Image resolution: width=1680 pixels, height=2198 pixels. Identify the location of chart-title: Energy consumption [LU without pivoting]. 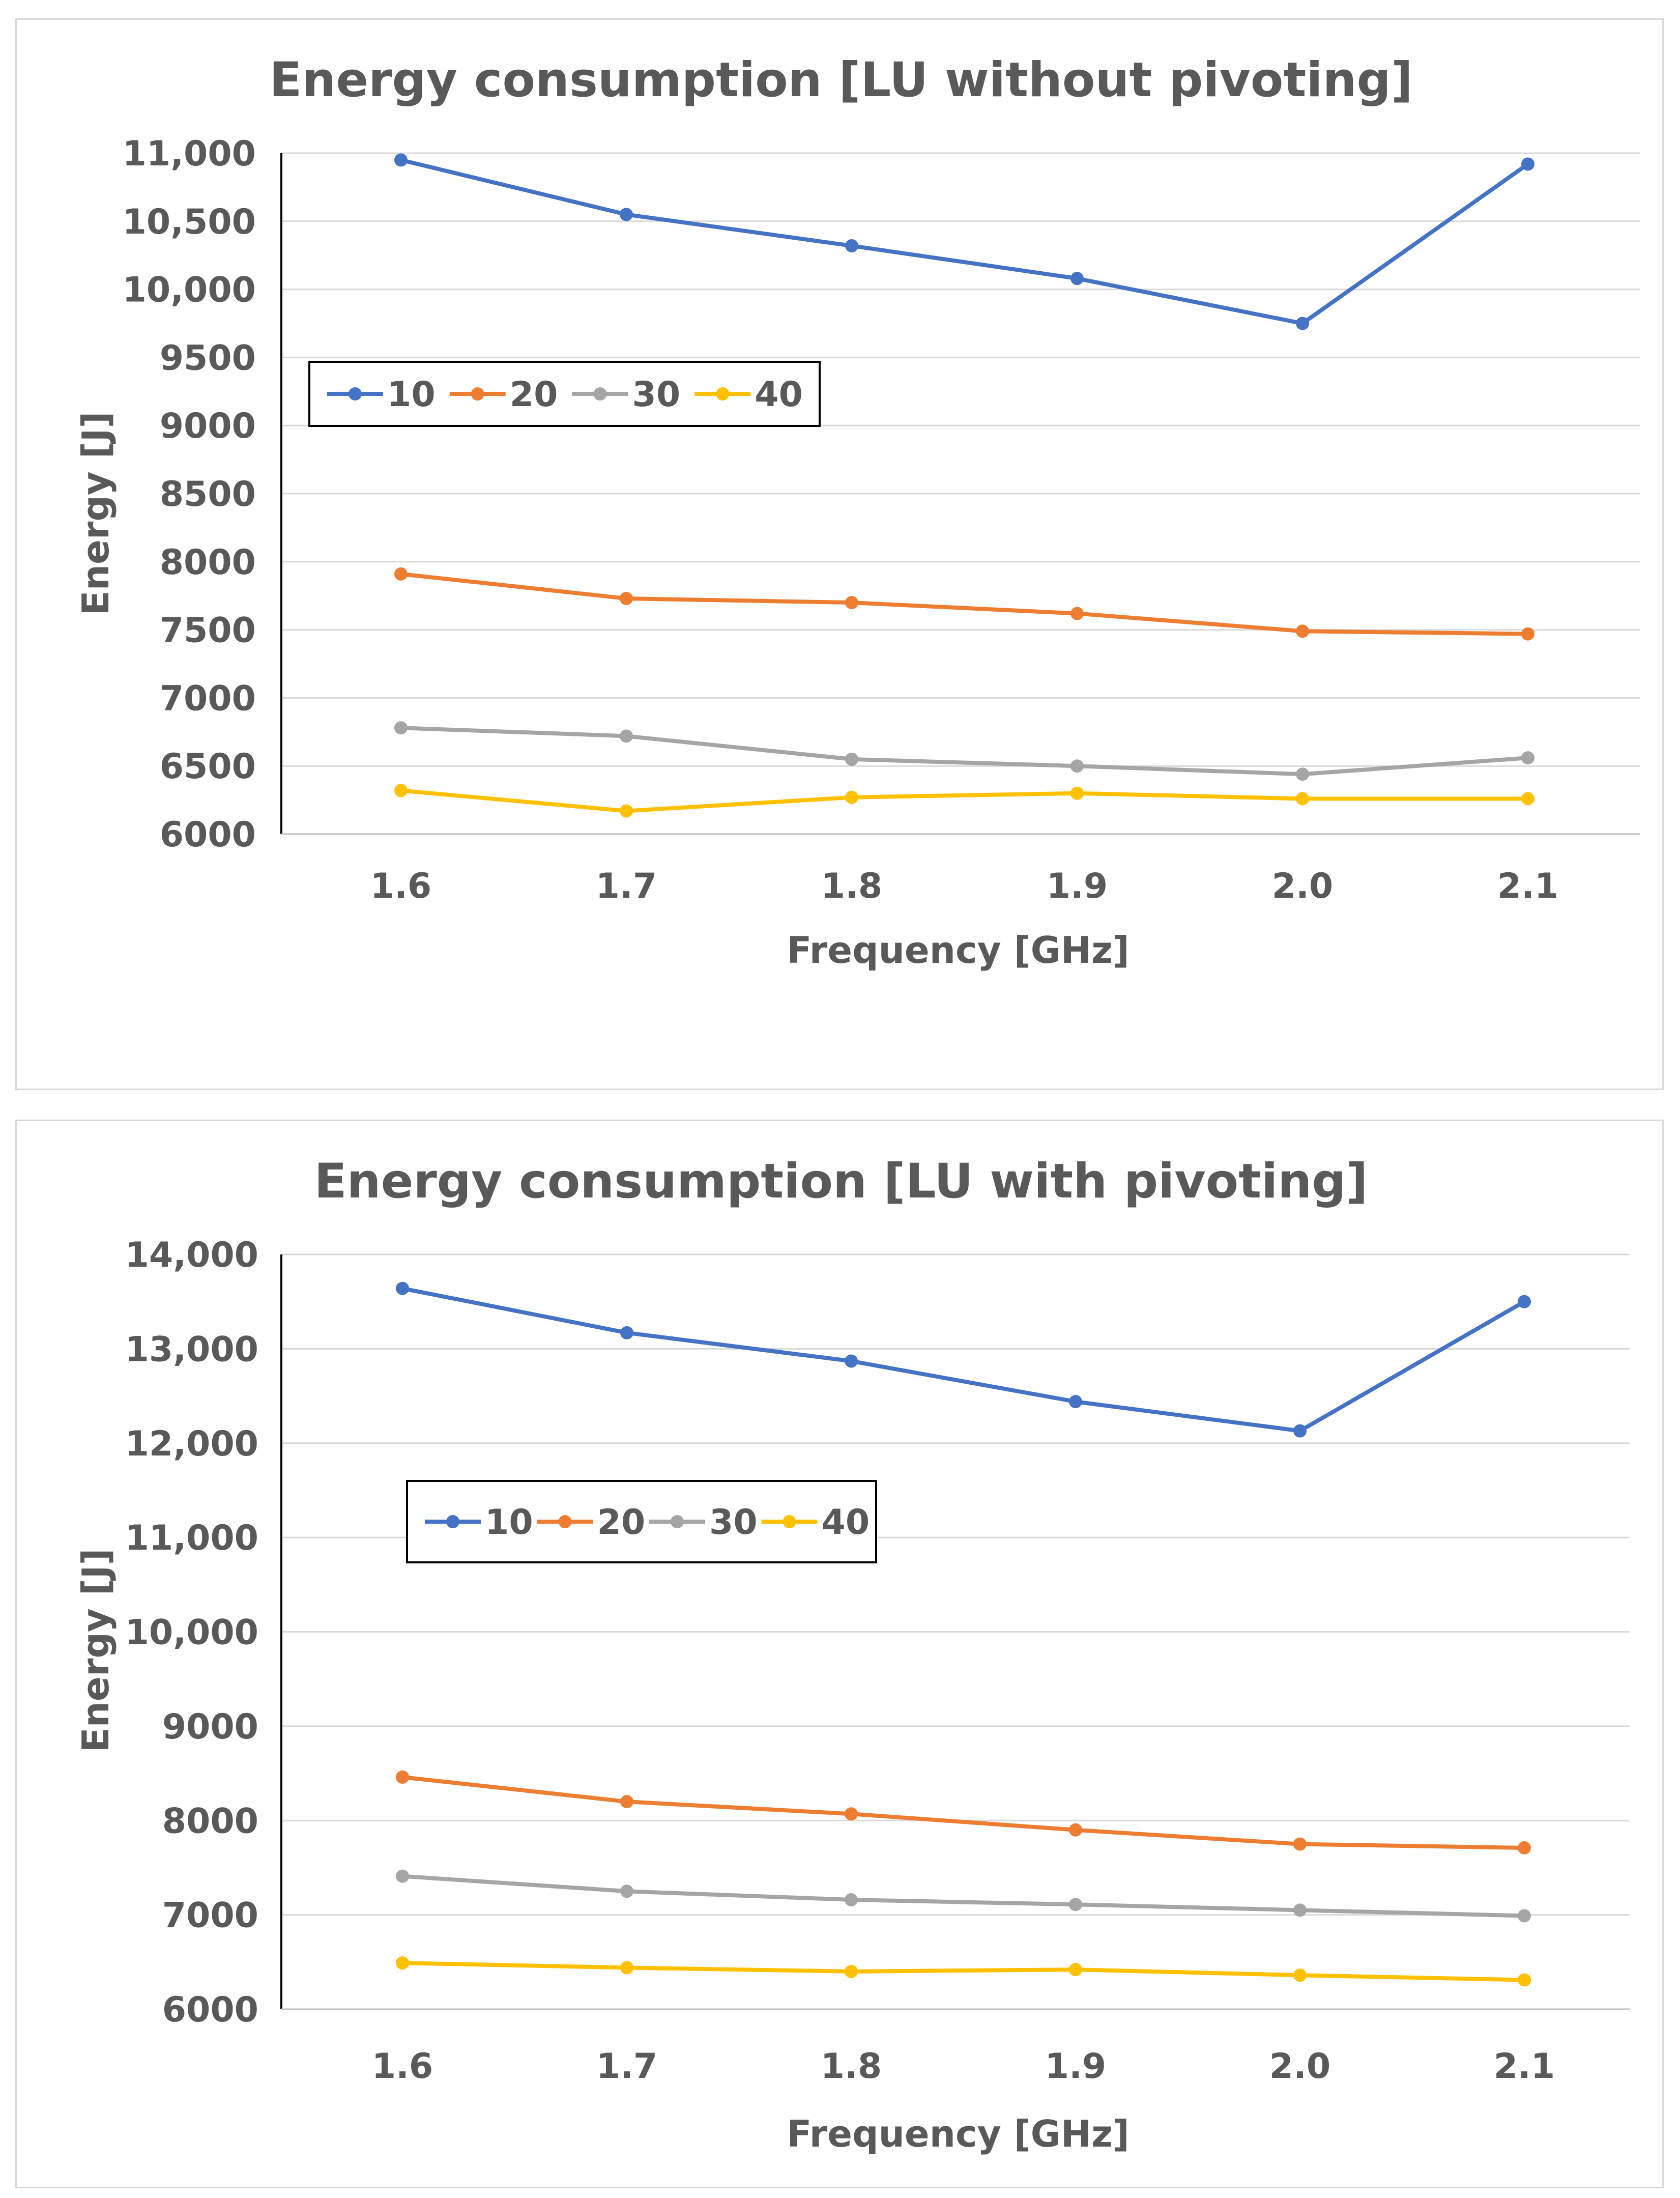
(841, 80).